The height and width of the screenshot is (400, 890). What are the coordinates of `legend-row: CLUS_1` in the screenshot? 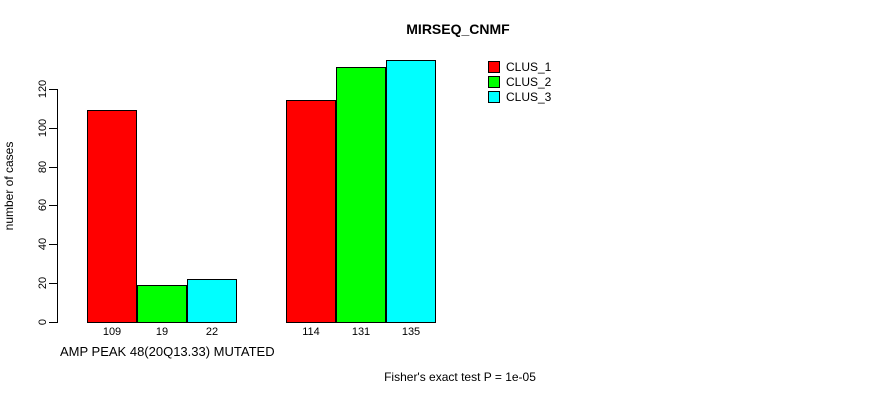 It's located at (519, 67).